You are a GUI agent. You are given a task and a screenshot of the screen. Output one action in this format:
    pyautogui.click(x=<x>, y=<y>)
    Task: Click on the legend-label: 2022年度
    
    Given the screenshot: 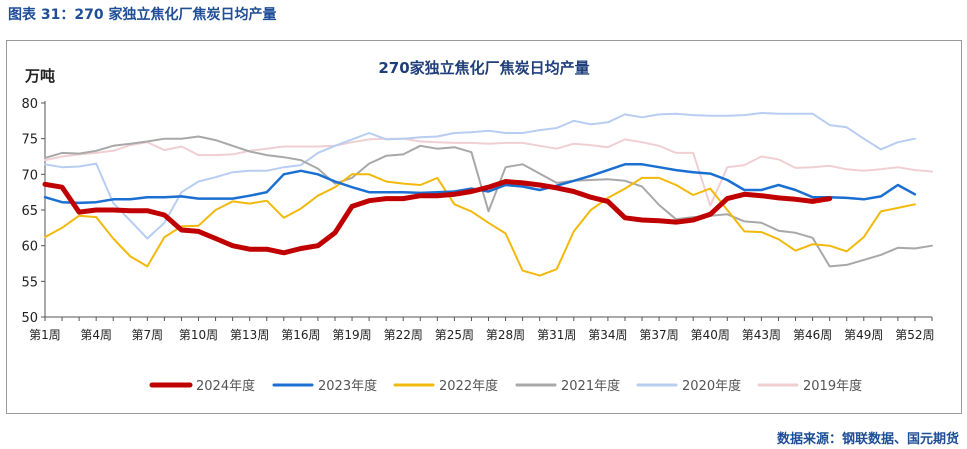 What is the action you would take?
    pyautogui.click(x=468, y=386)
    